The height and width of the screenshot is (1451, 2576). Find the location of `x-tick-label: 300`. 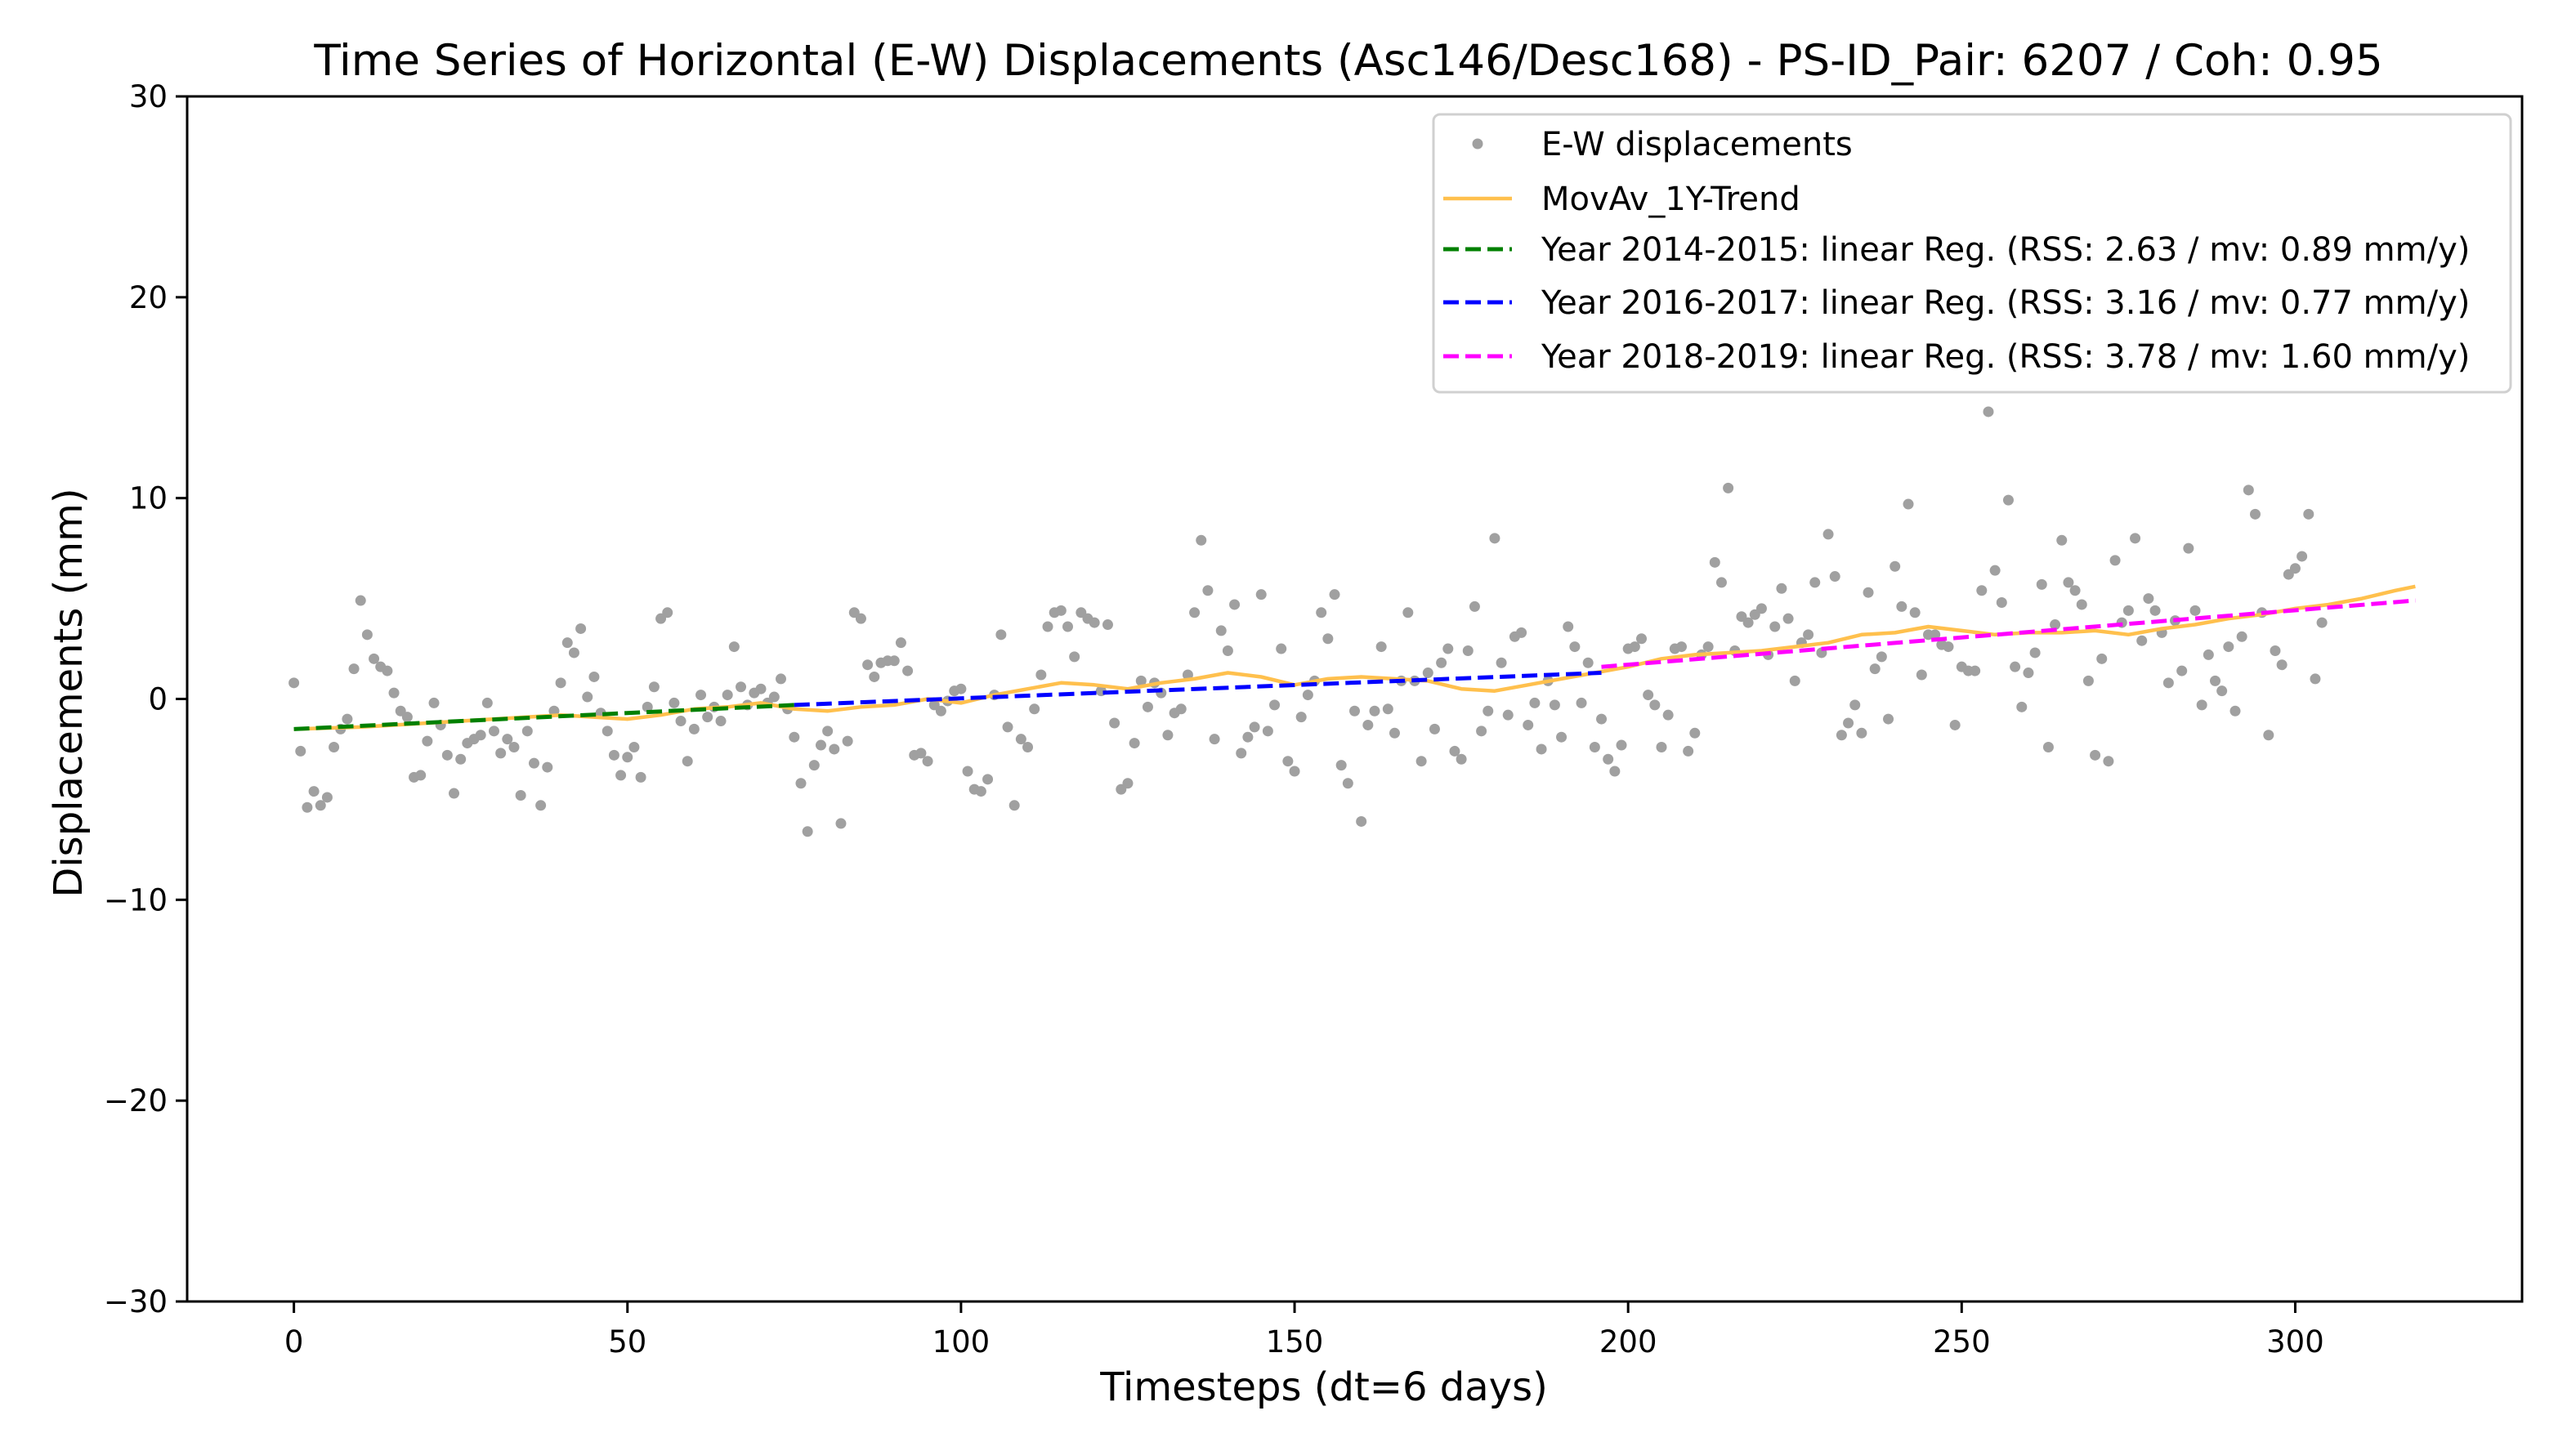

x-tick-label: 300 is located at coordinates (2295, 1341).